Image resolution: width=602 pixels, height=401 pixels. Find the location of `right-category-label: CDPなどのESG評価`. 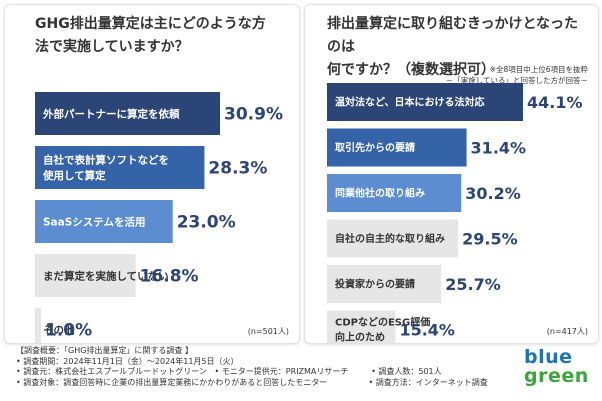

right-category-label: CDPなどのESG評価 is located at coordinates (382, 322).